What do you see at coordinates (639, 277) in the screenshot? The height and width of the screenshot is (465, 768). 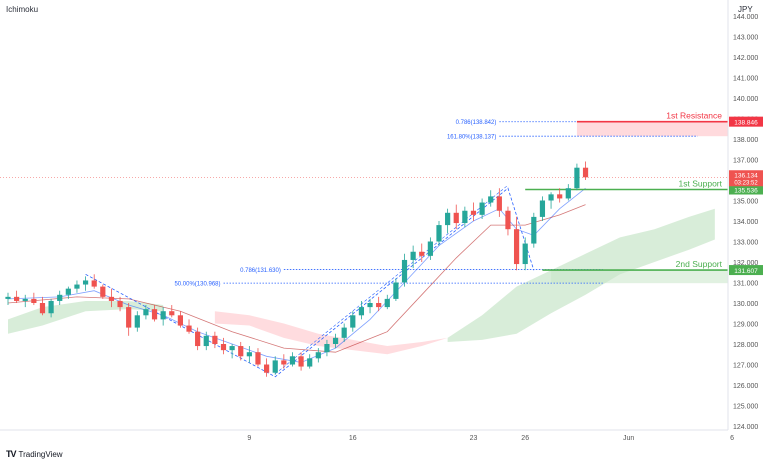 I see `support-zone` at bounding box center [639, 277].